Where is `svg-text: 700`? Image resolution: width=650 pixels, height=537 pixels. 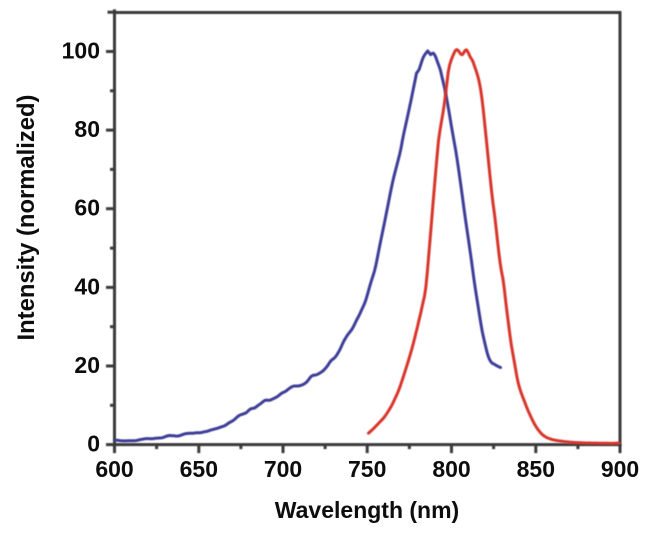 svg-text: 700 is located at coordinates (283, 469).